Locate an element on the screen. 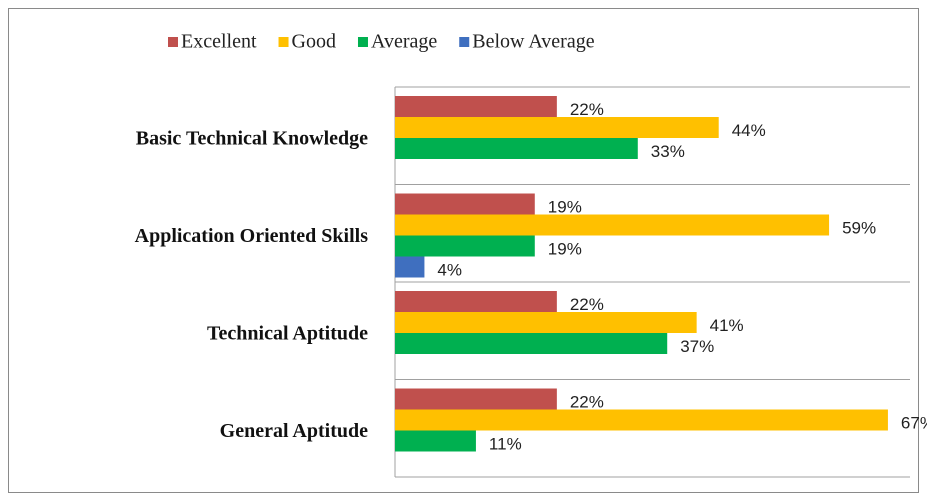 Image resolution: width=927 pixels, height=500 pixels. data-label: 59% is located at coordinates (859, 227).